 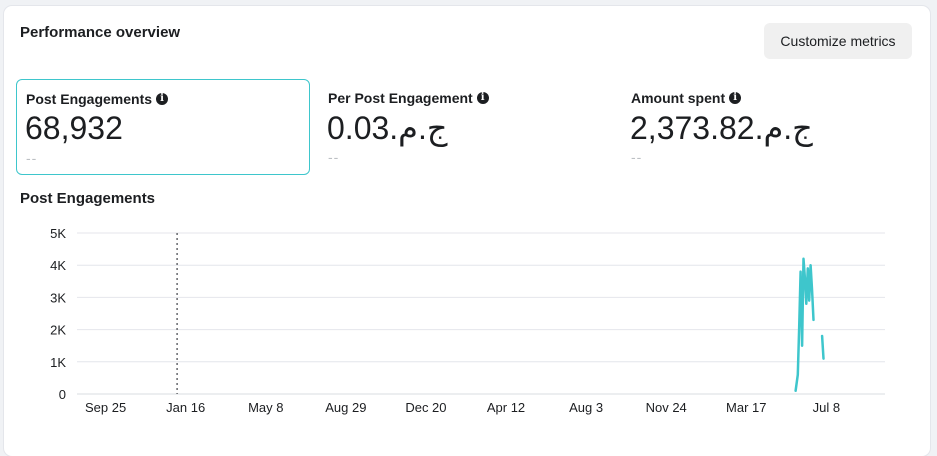 I want to click on y-tick-label: 3K, so click(x=58, y=297).